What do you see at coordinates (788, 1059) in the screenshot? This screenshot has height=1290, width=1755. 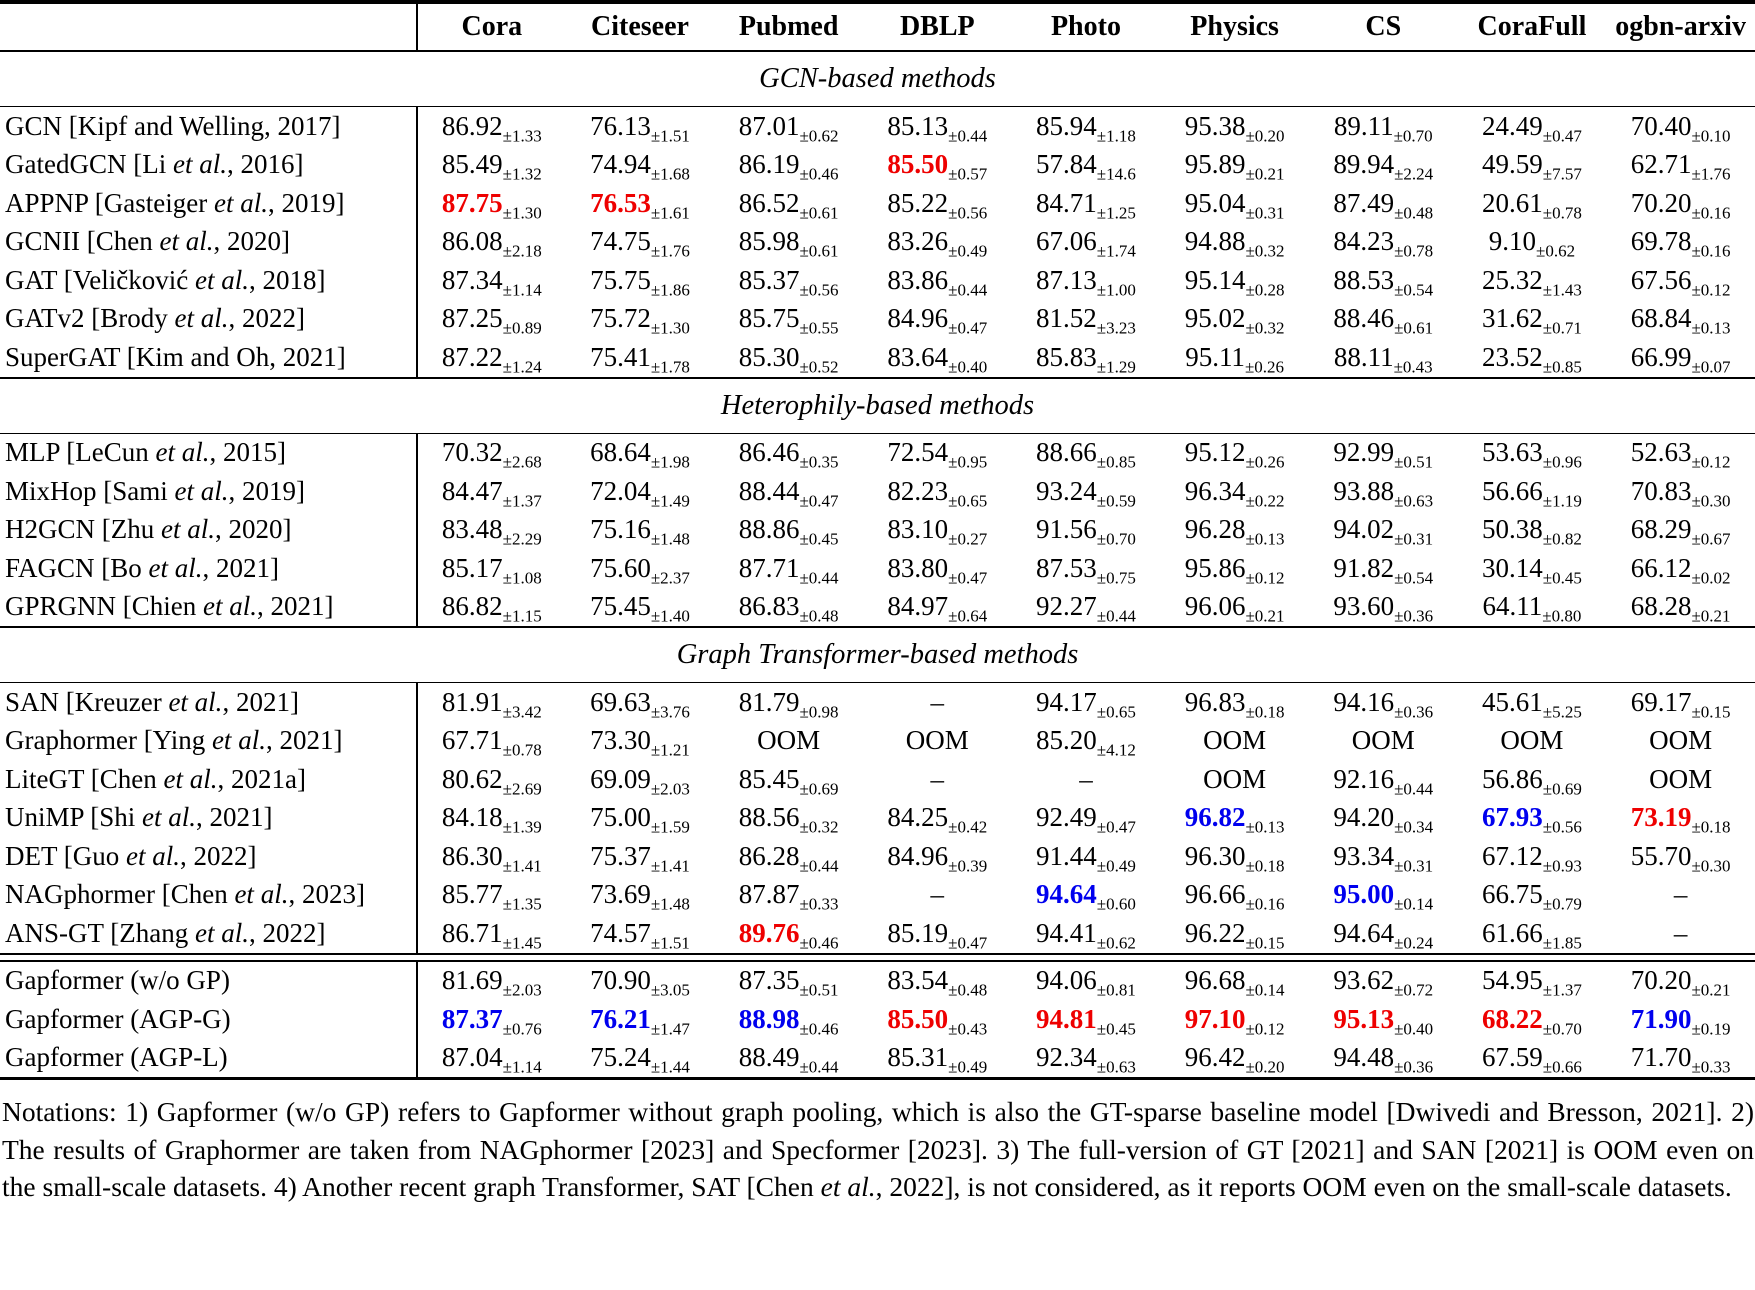 I see `result-cell: 88.49±0.44` at bounding box center [788, 1059].